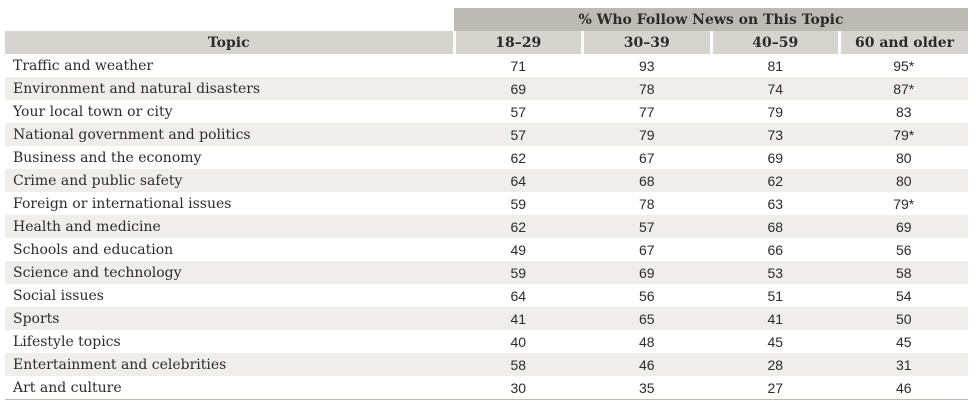 The width and height of the screenshot is (976, 412). What do you see at coordinates (775, 341) in the screenshot?
I see `value-cell-40-59: 45` at bounding box center [775, 341].